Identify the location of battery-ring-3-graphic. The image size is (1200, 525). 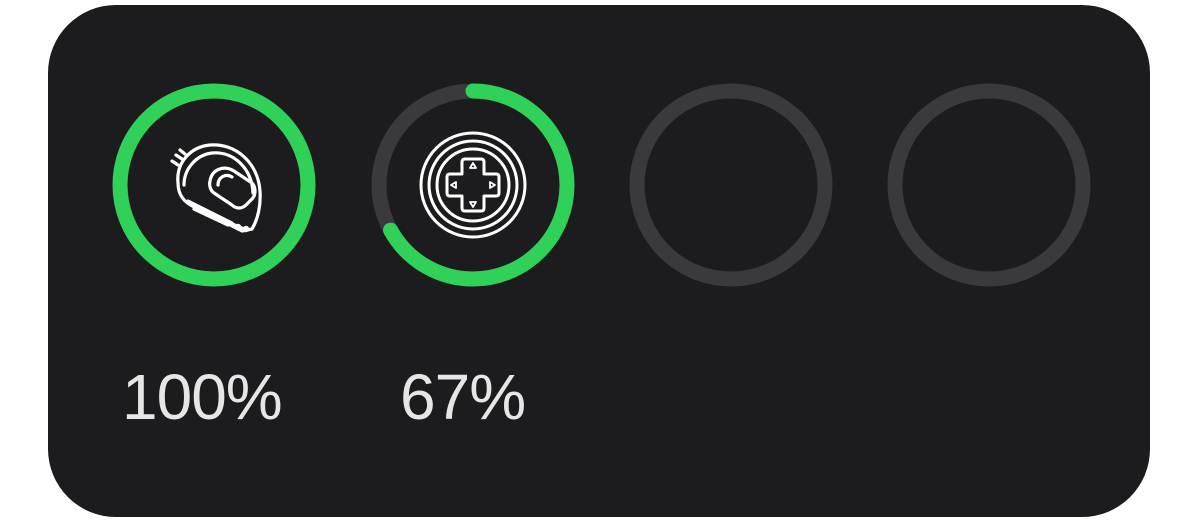
(731, 185).